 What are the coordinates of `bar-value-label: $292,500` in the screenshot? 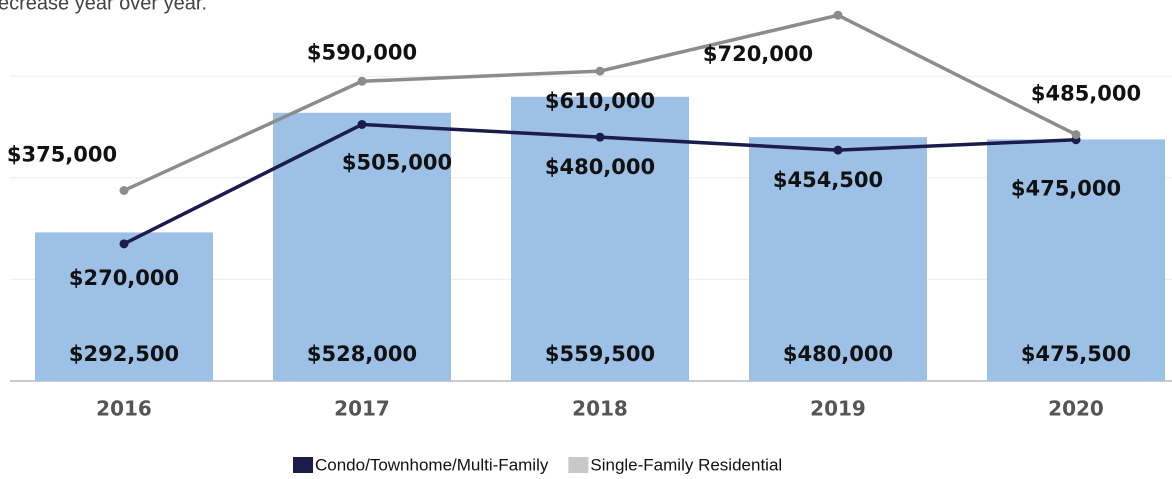 It's located at (124, 354).